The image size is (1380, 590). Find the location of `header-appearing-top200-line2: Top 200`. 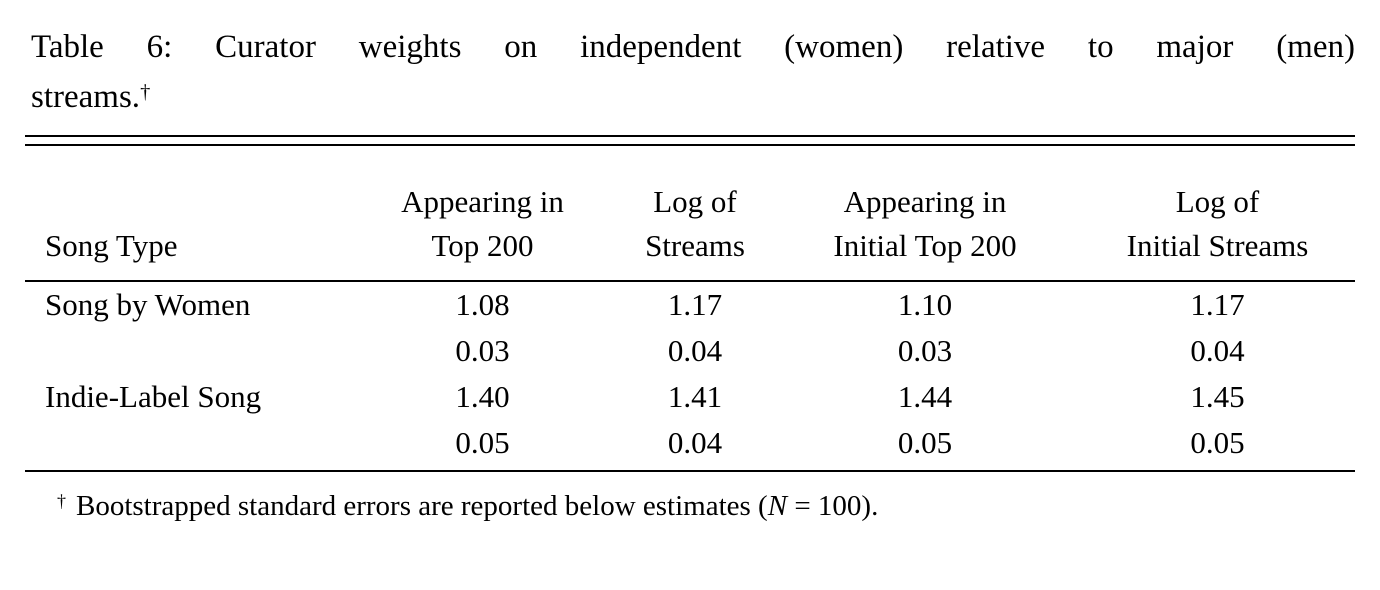

header-appearing-top200-line2: Top 200 is located at coordinates (482, 253).